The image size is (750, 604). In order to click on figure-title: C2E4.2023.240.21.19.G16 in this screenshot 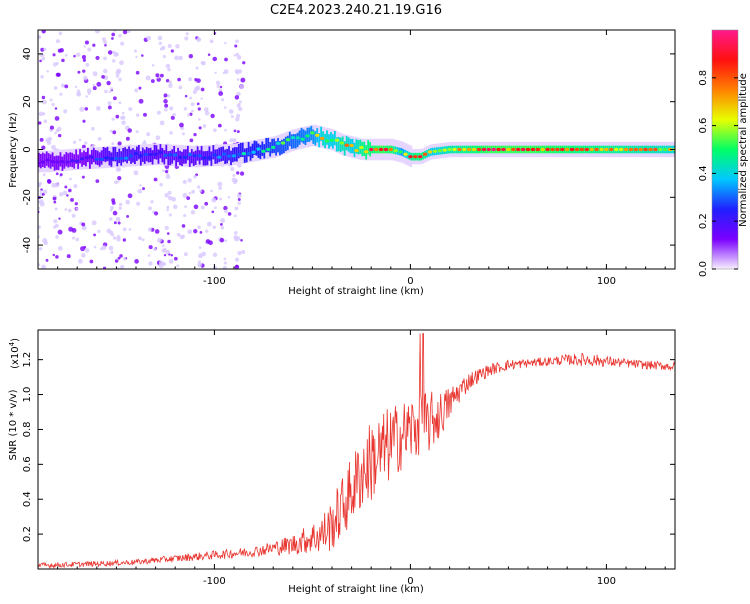, I will do `click(356, 10)`.